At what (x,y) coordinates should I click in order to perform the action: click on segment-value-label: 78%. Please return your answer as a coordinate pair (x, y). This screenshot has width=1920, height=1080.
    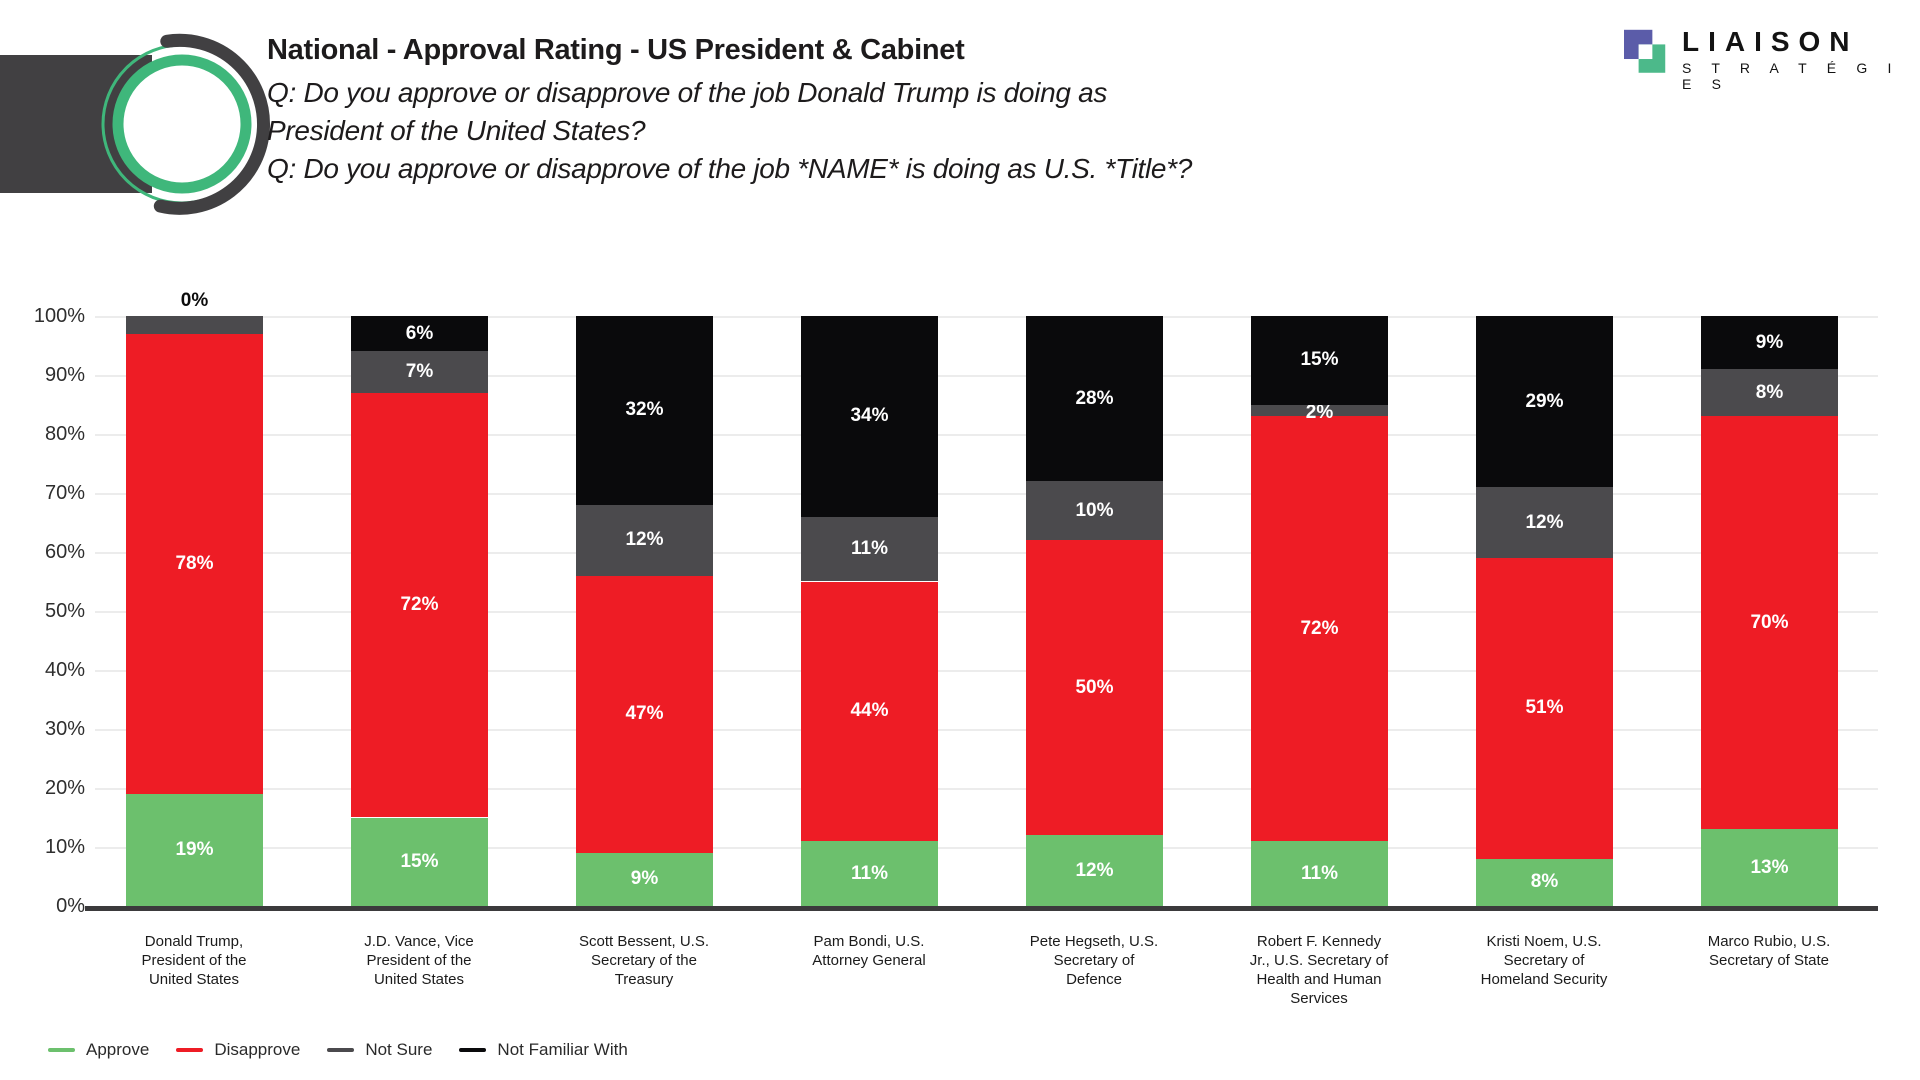
    Looking at the image, I should click on (194, 563).